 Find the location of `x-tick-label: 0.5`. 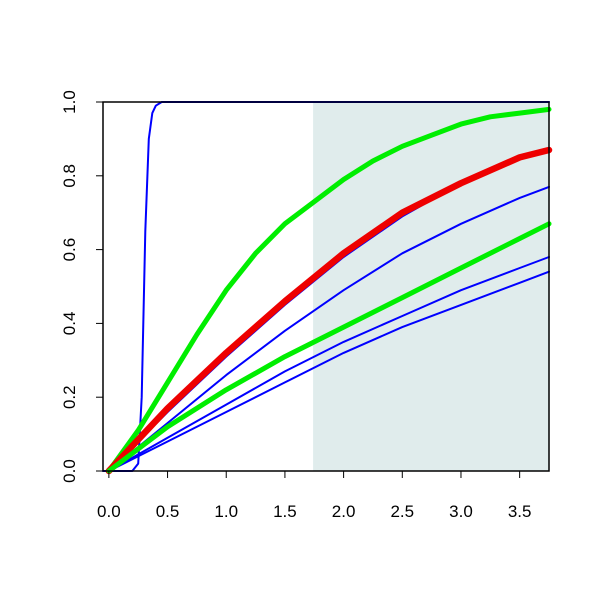

x-tick-label: 0.5 is located at coordinates (168, 511).